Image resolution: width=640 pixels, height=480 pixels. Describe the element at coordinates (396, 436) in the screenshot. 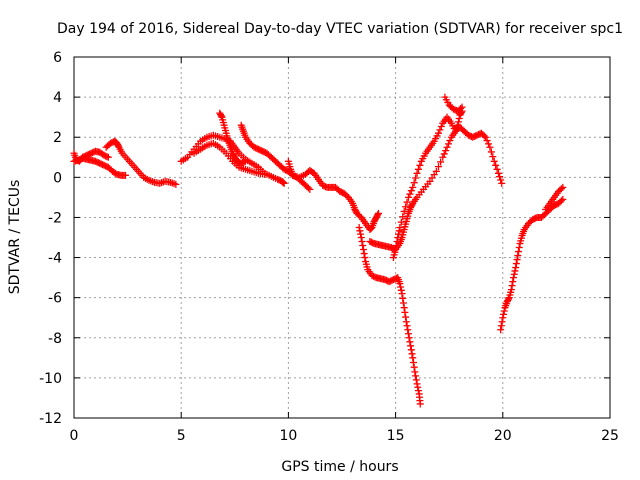

I see `x-tick-label: 15` at that location.